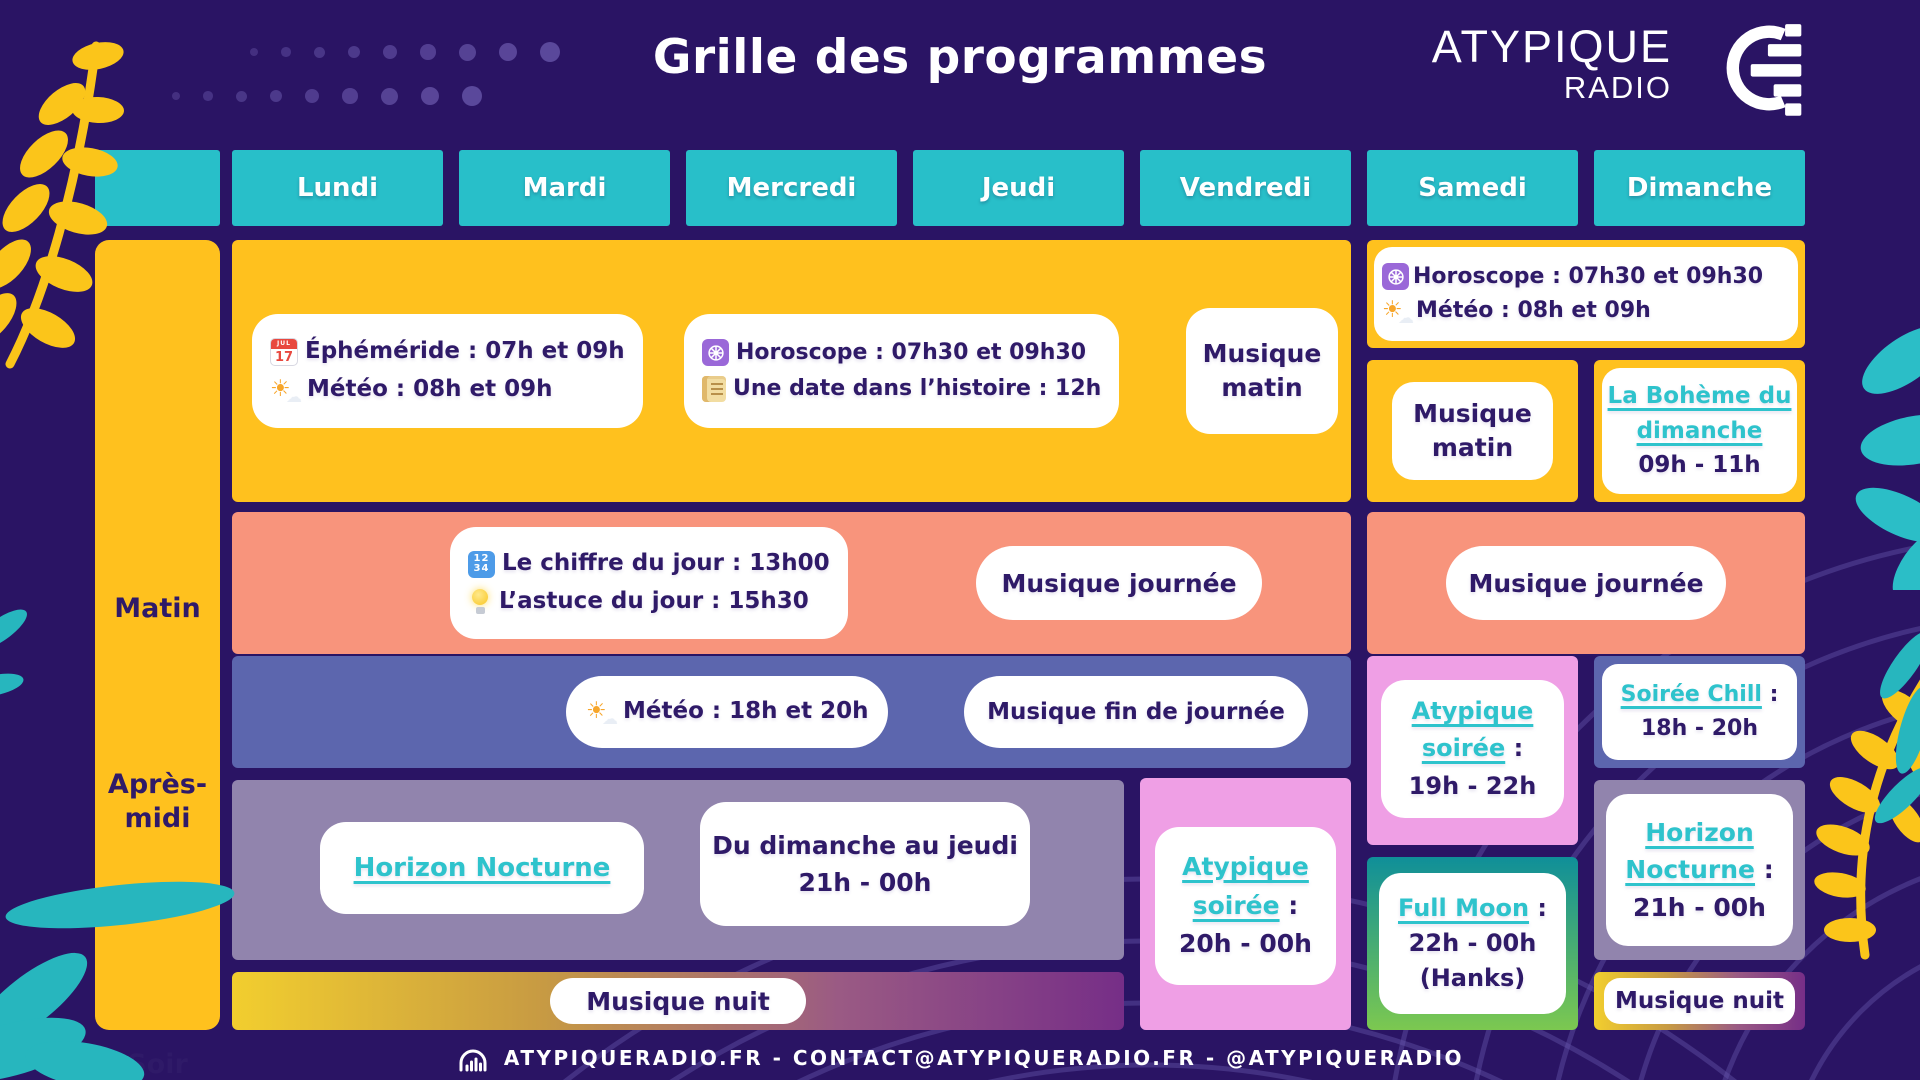  Describe the element at coordinates (917, 388) in the screenshot. I see `card-text: Une date dans l’histoire : 12h` at that location.